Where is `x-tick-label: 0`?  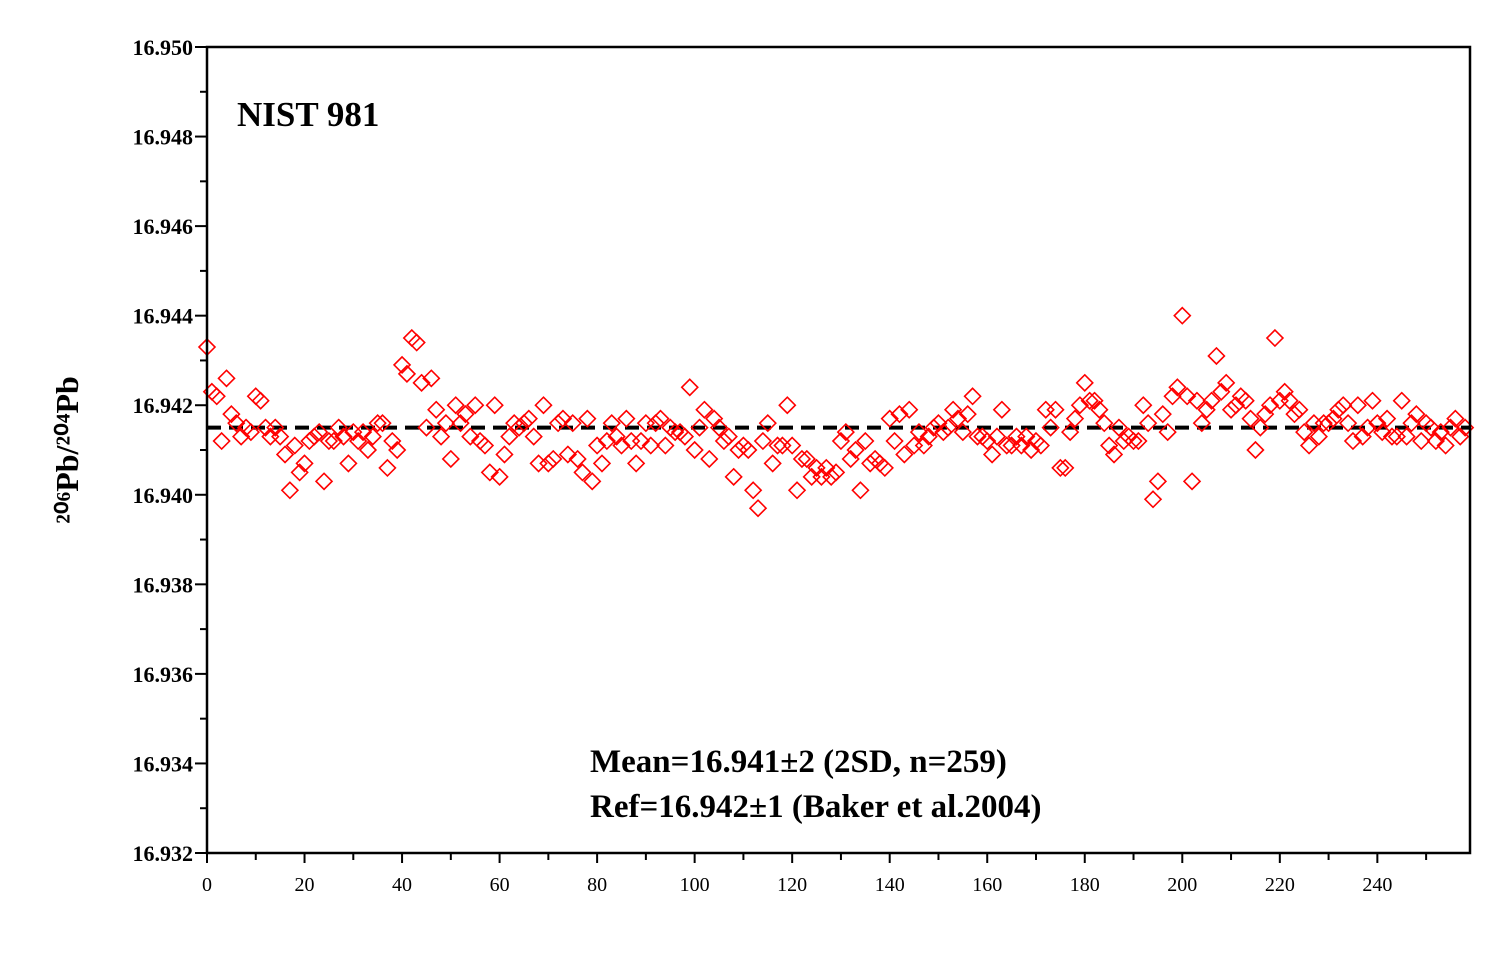 x-tick-label: 0 is located at coordinates (207, 885).